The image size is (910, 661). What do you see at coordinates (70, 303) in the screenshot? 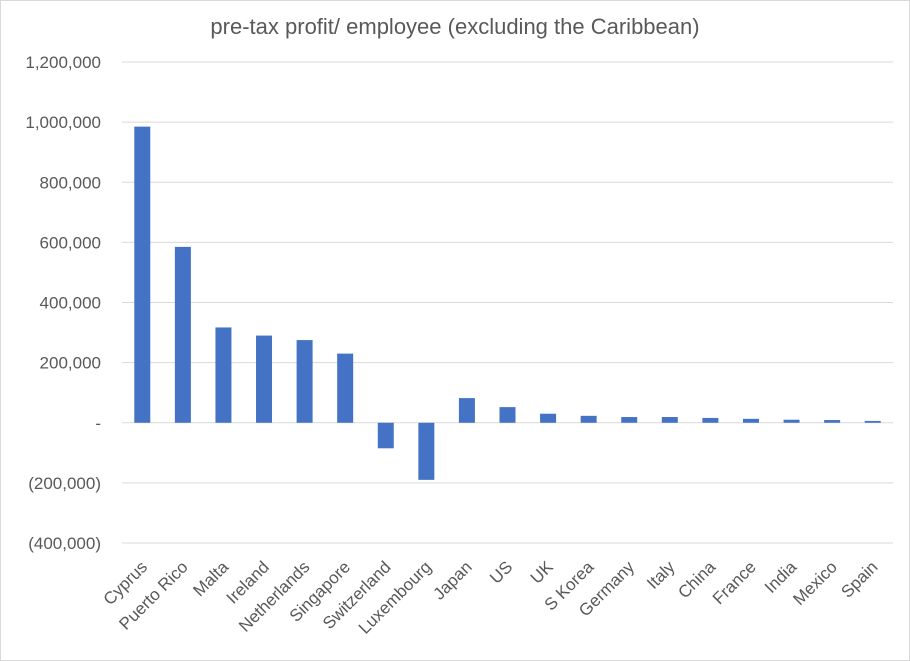
I see `y-tick-label: 400,000` at bounding box center [70, 303].